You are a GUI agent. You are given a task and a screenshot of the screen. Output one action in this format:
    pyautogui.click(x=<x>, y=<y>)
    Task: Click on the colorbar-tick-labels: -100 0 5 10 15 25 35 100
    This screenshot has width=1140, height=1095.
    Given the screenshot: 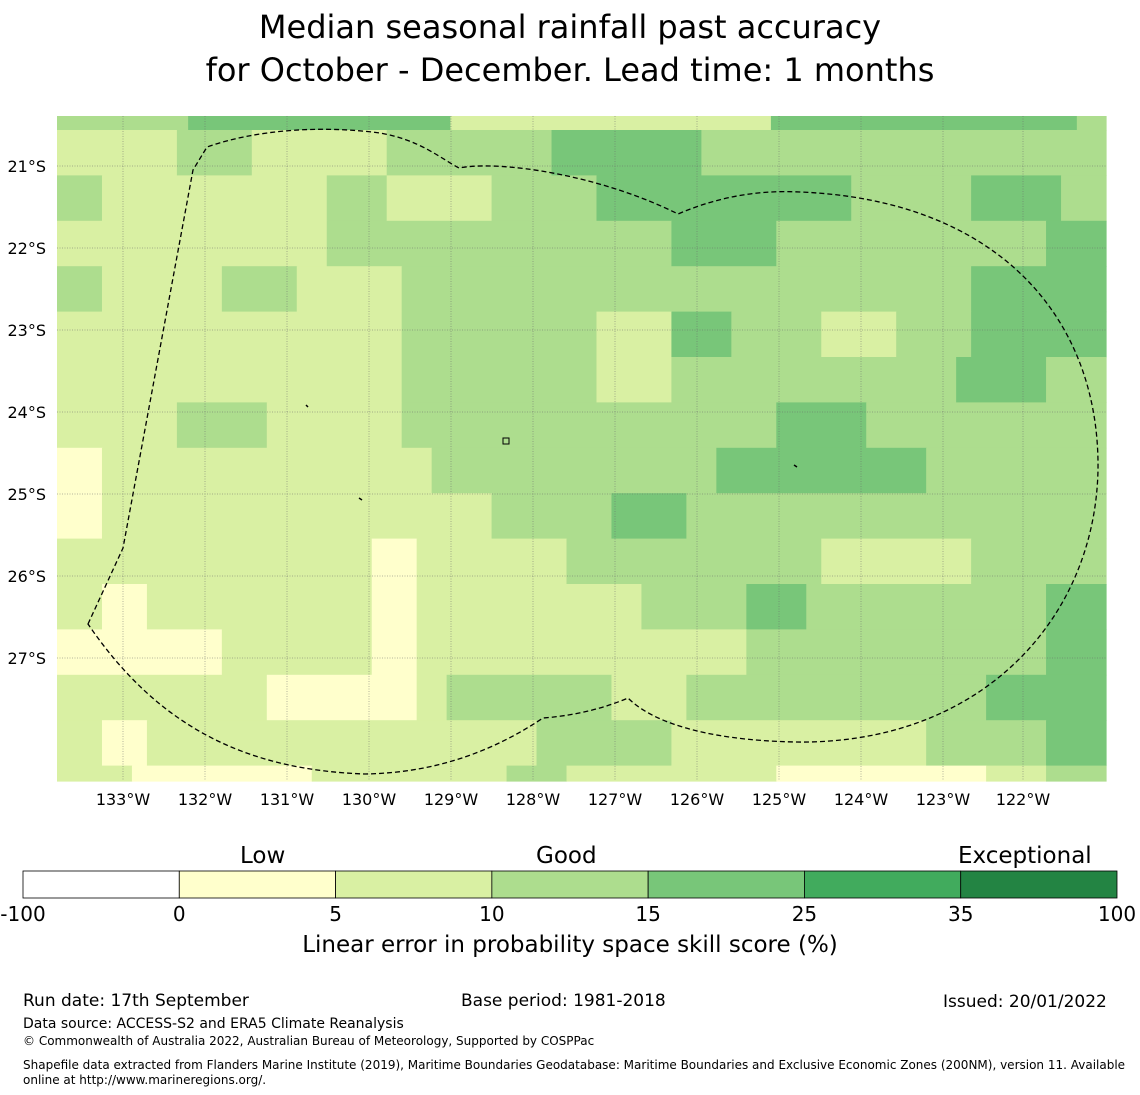 What is the action you would take?
    pyautogui.click(x=568, y=914)
    